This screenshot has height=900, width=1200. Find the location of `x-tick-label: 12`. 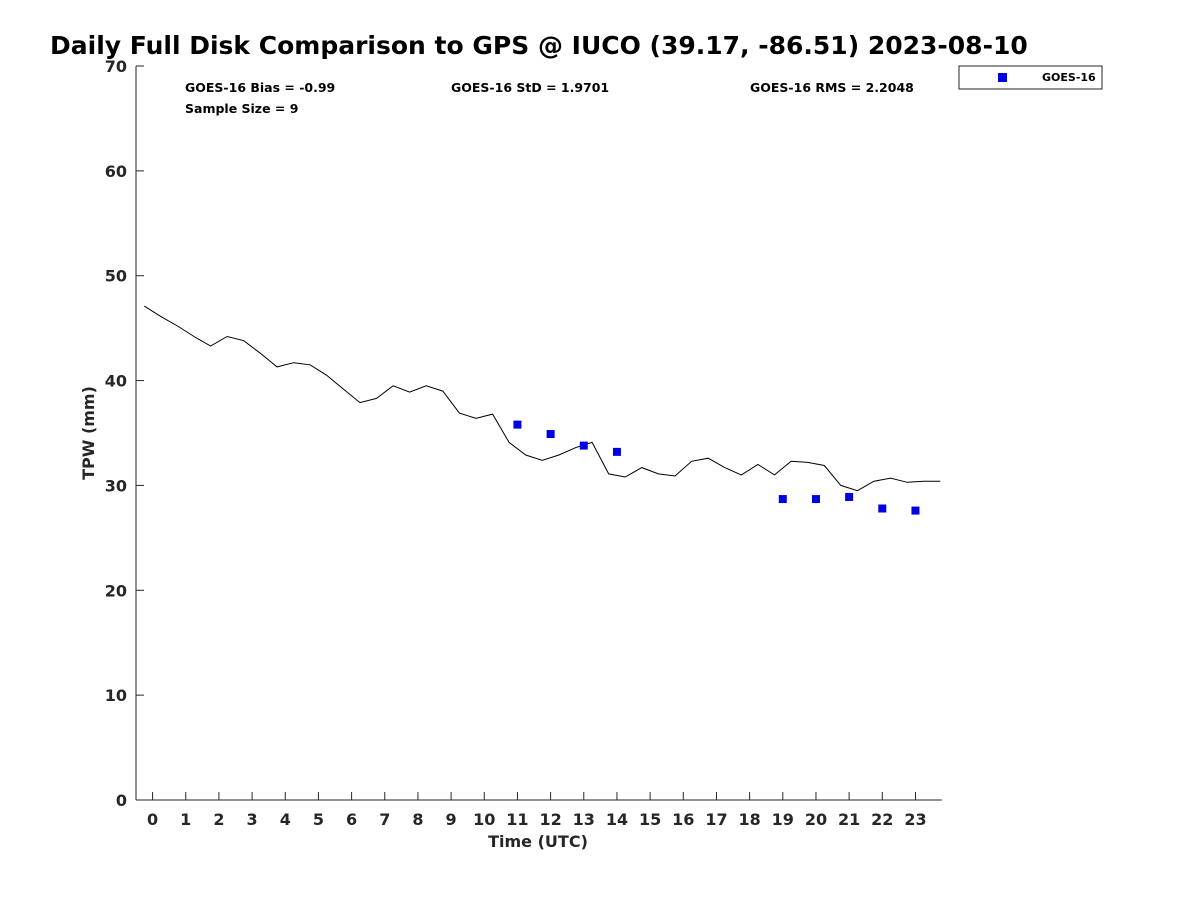

x-tick-label: 12 is located at coordinates (550, 819).